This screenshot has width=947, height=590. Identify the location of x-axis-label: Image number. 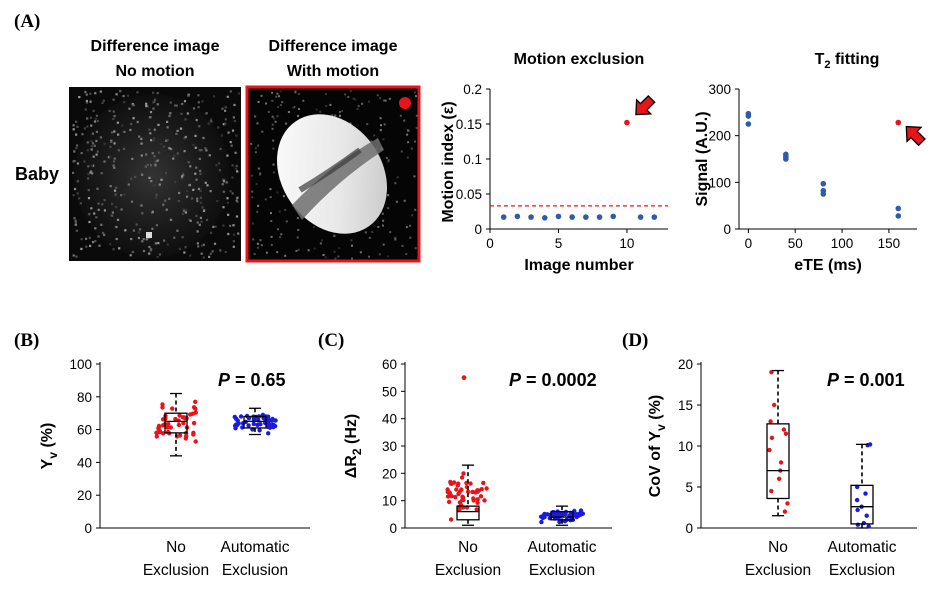
(578, 265).